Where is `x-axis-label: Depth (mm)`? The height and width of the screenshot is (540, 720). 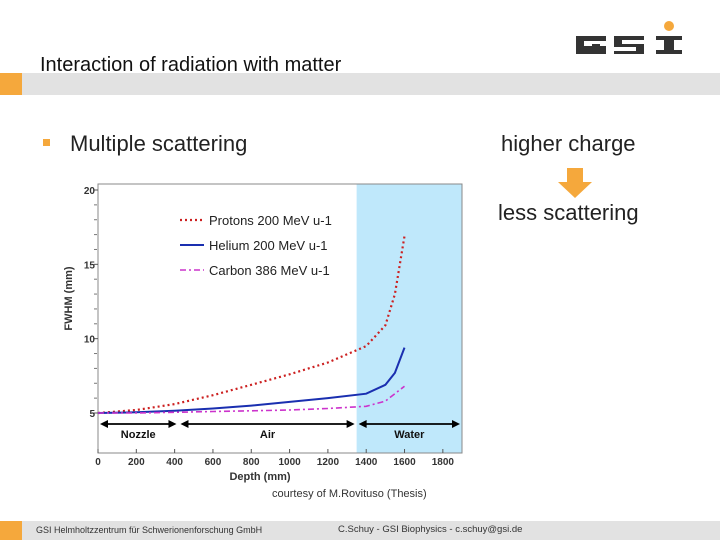 x-axis-label: Depth (mm) is located at coordinates (259, 477).